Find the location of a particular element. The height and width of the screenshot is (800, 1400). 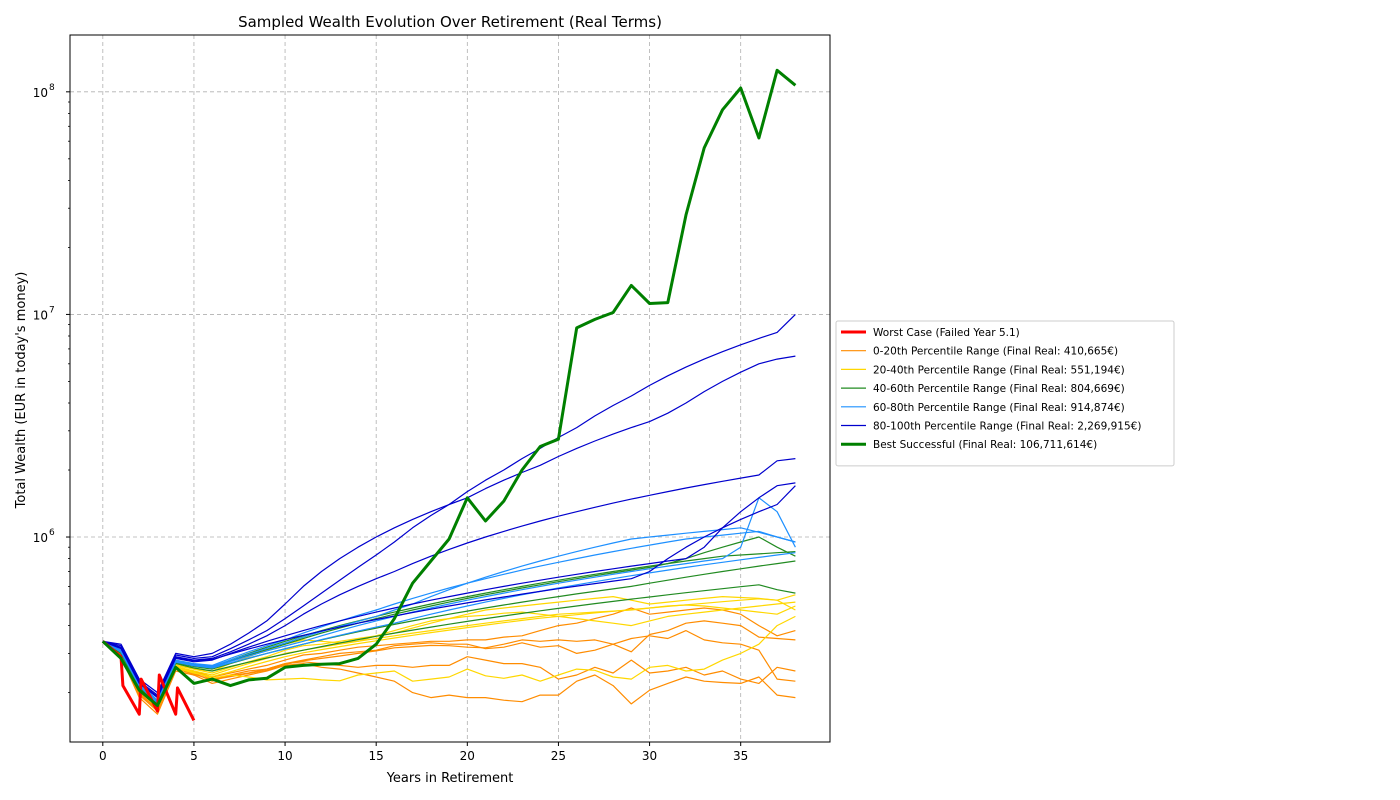

y-tick-exponent: 8 is located at coordinates (52, 88).